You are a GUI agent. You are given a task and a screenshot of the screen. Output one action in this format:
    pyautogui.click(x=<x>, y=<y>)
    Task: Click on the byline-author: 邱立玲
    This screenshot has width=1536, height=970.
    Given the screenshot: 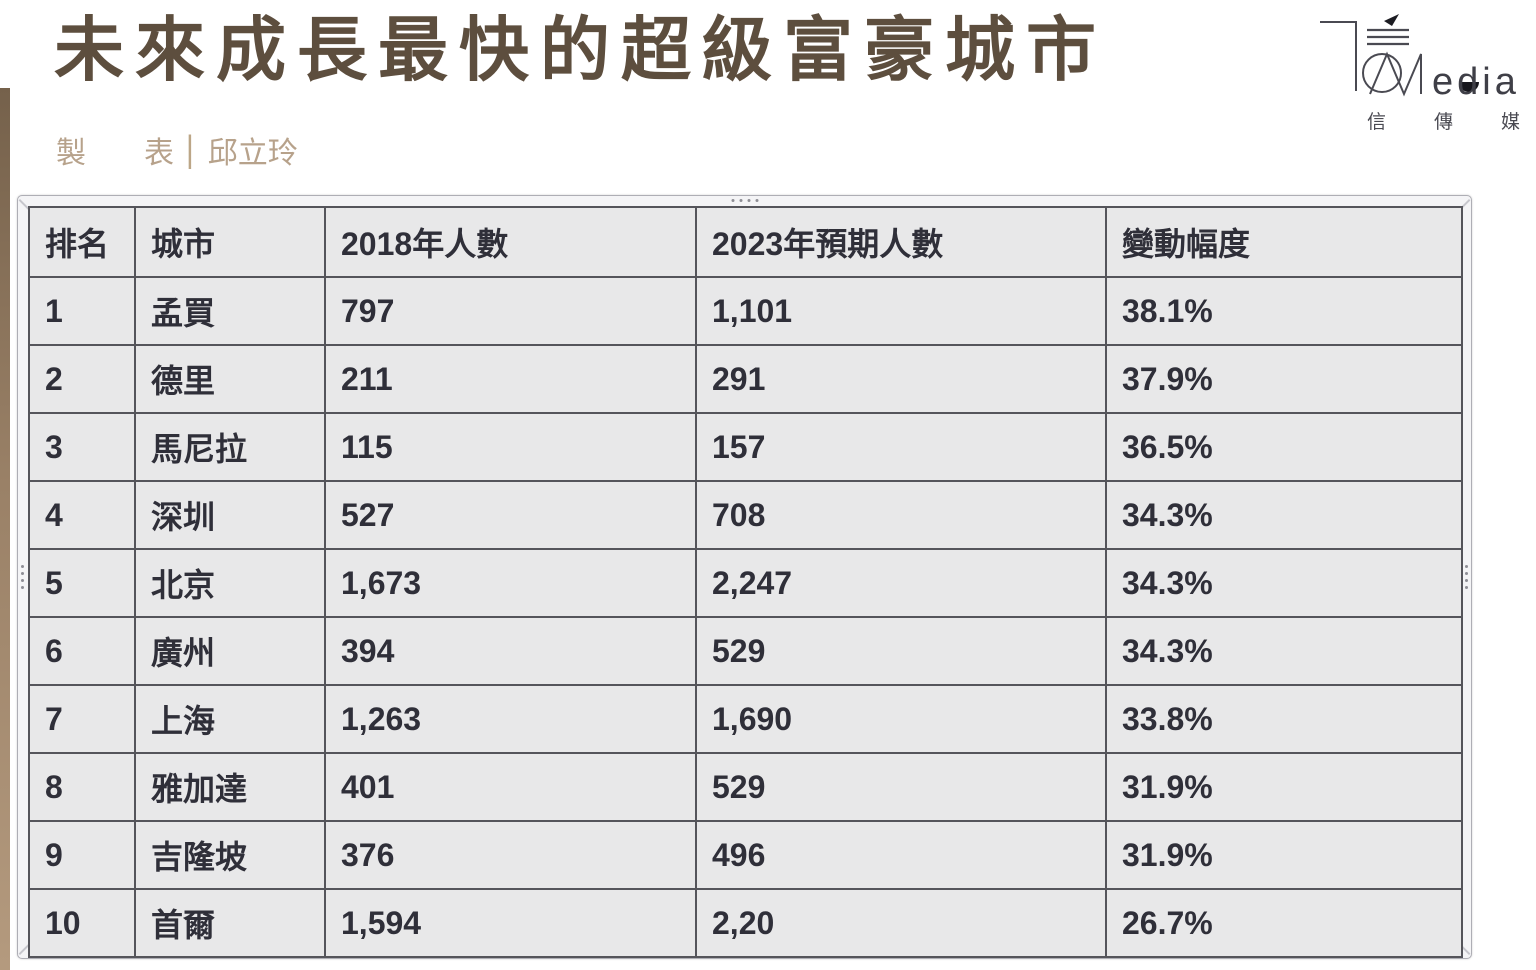 What is the action you would take?
    pyautogui.click(x=252, y=153)
    